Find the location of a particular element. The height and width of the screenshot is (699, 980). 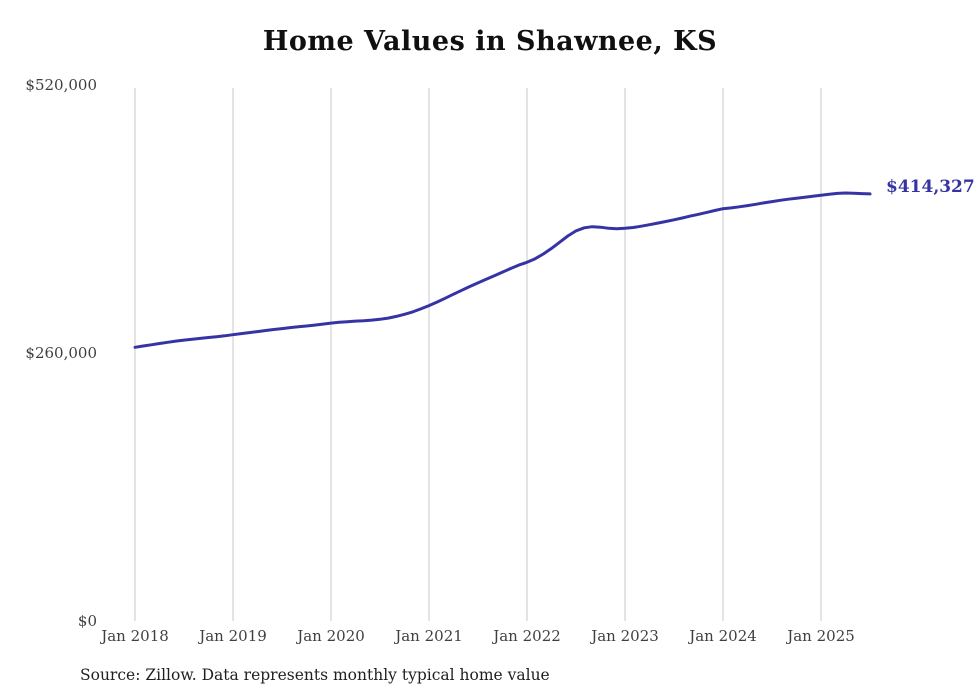

x-tick-label: Jan 2024 is located at coordinates (723, 636).